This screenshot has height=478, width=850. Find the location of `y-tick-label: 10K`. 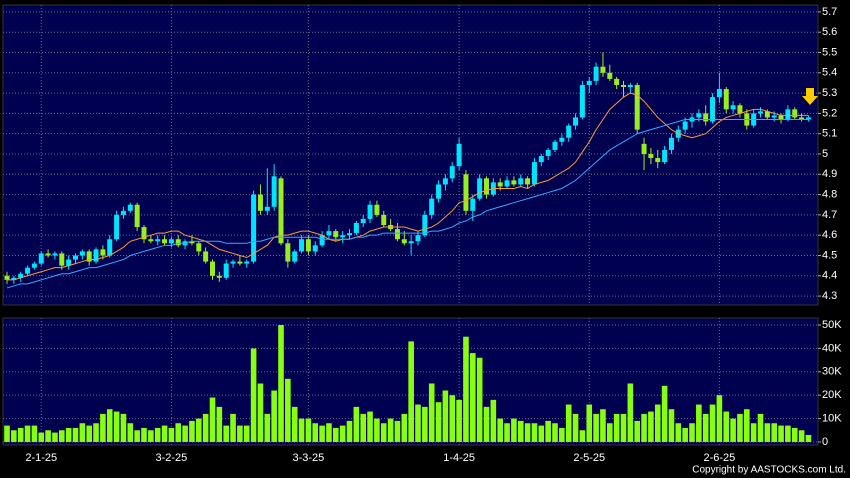

y-tick-label: 10K is located at coordinates (832, 418).